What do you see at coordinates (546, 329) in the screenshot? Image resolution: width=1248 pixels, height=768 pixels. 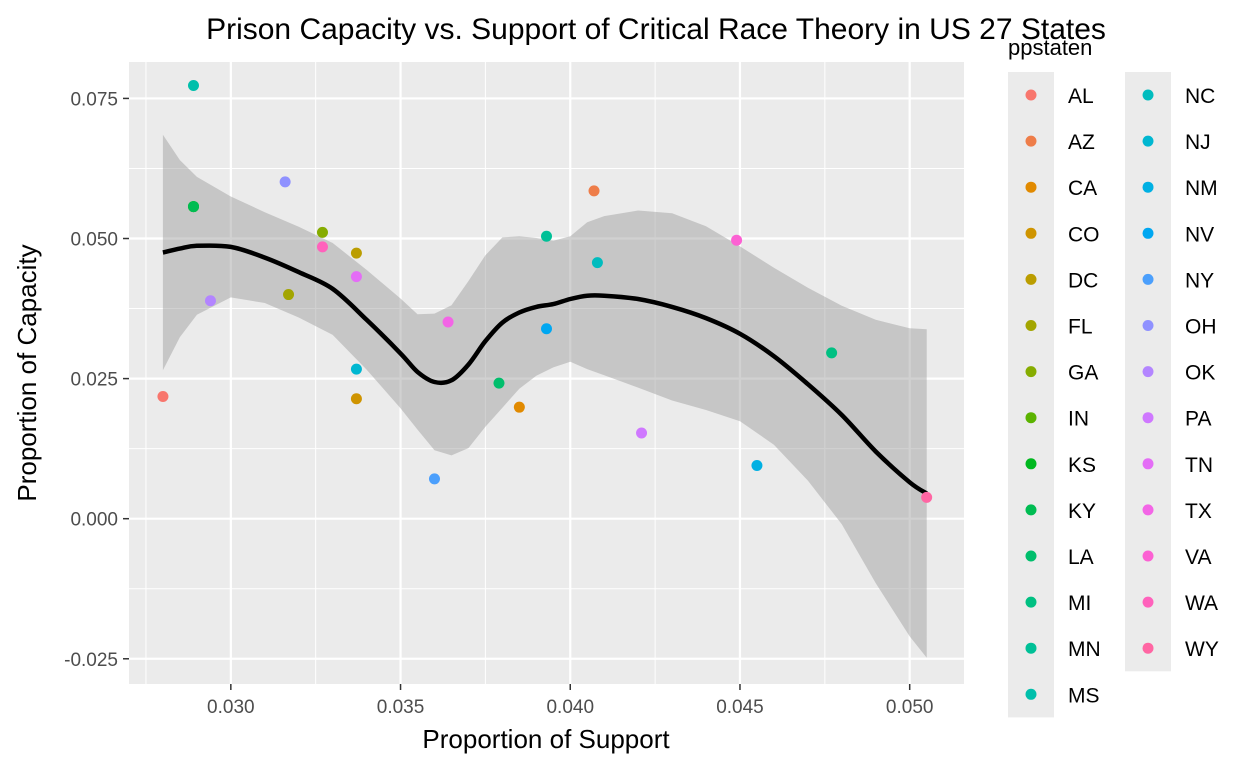 I see `data-point-nv` at bounding box center [546, 329].